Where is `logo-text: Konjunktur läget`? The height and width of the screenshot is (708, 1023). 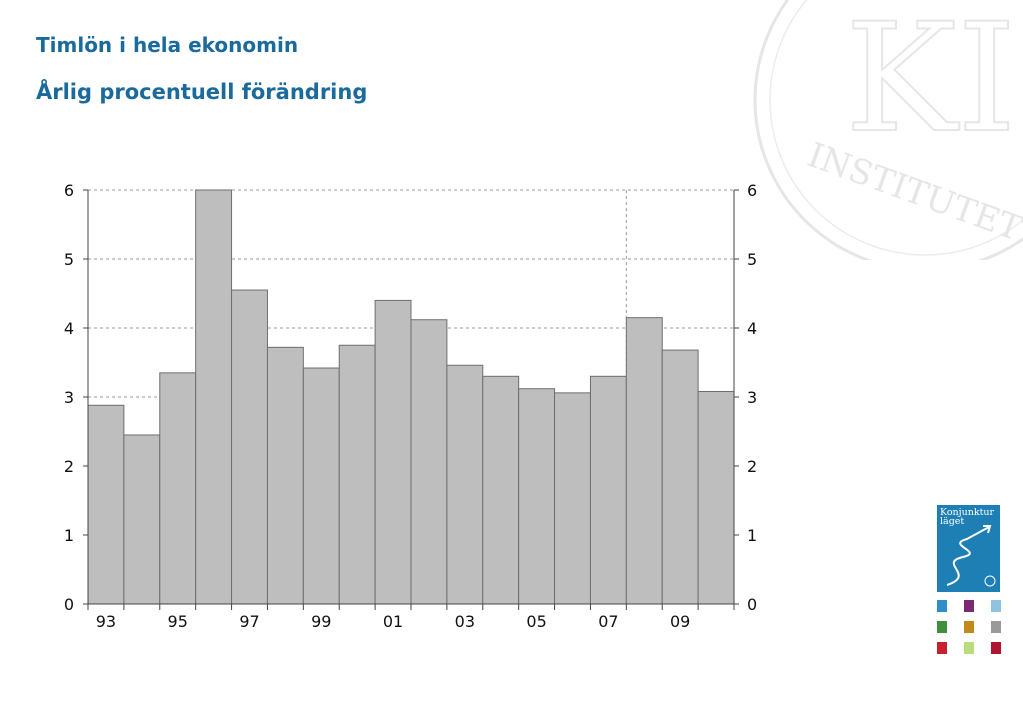 logo-text: Konjunktur läget is located at coordinates (967, 517).